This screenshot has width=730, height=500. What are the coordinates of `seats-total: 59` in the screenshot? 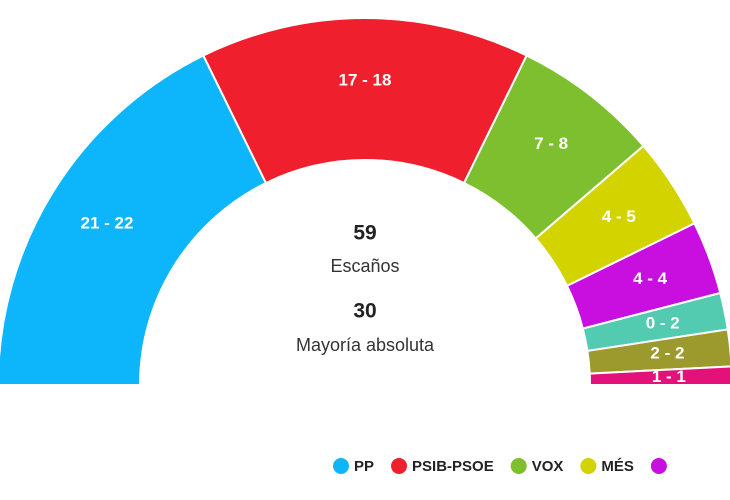 It's located at (364, 233).